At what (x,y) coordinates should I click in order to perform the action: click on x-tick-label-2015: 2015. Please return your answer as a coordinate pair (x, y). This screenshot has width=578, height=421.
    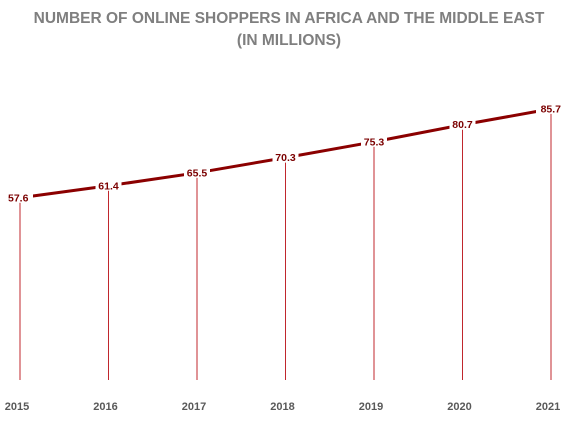
    Looking at the image, I should click on (17, 407).